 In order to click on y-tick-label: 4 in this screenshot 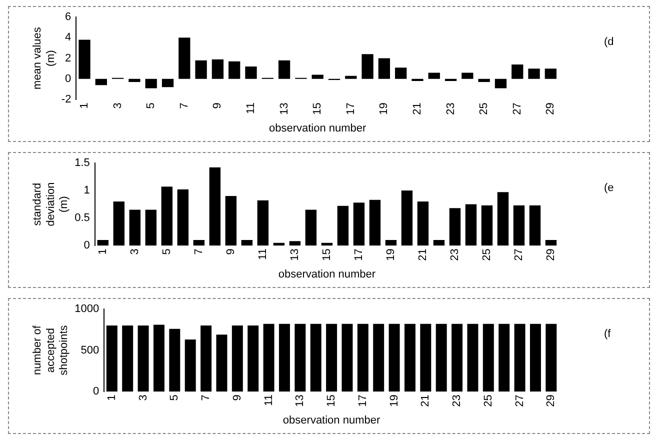, I will do `click(68, 38)`.